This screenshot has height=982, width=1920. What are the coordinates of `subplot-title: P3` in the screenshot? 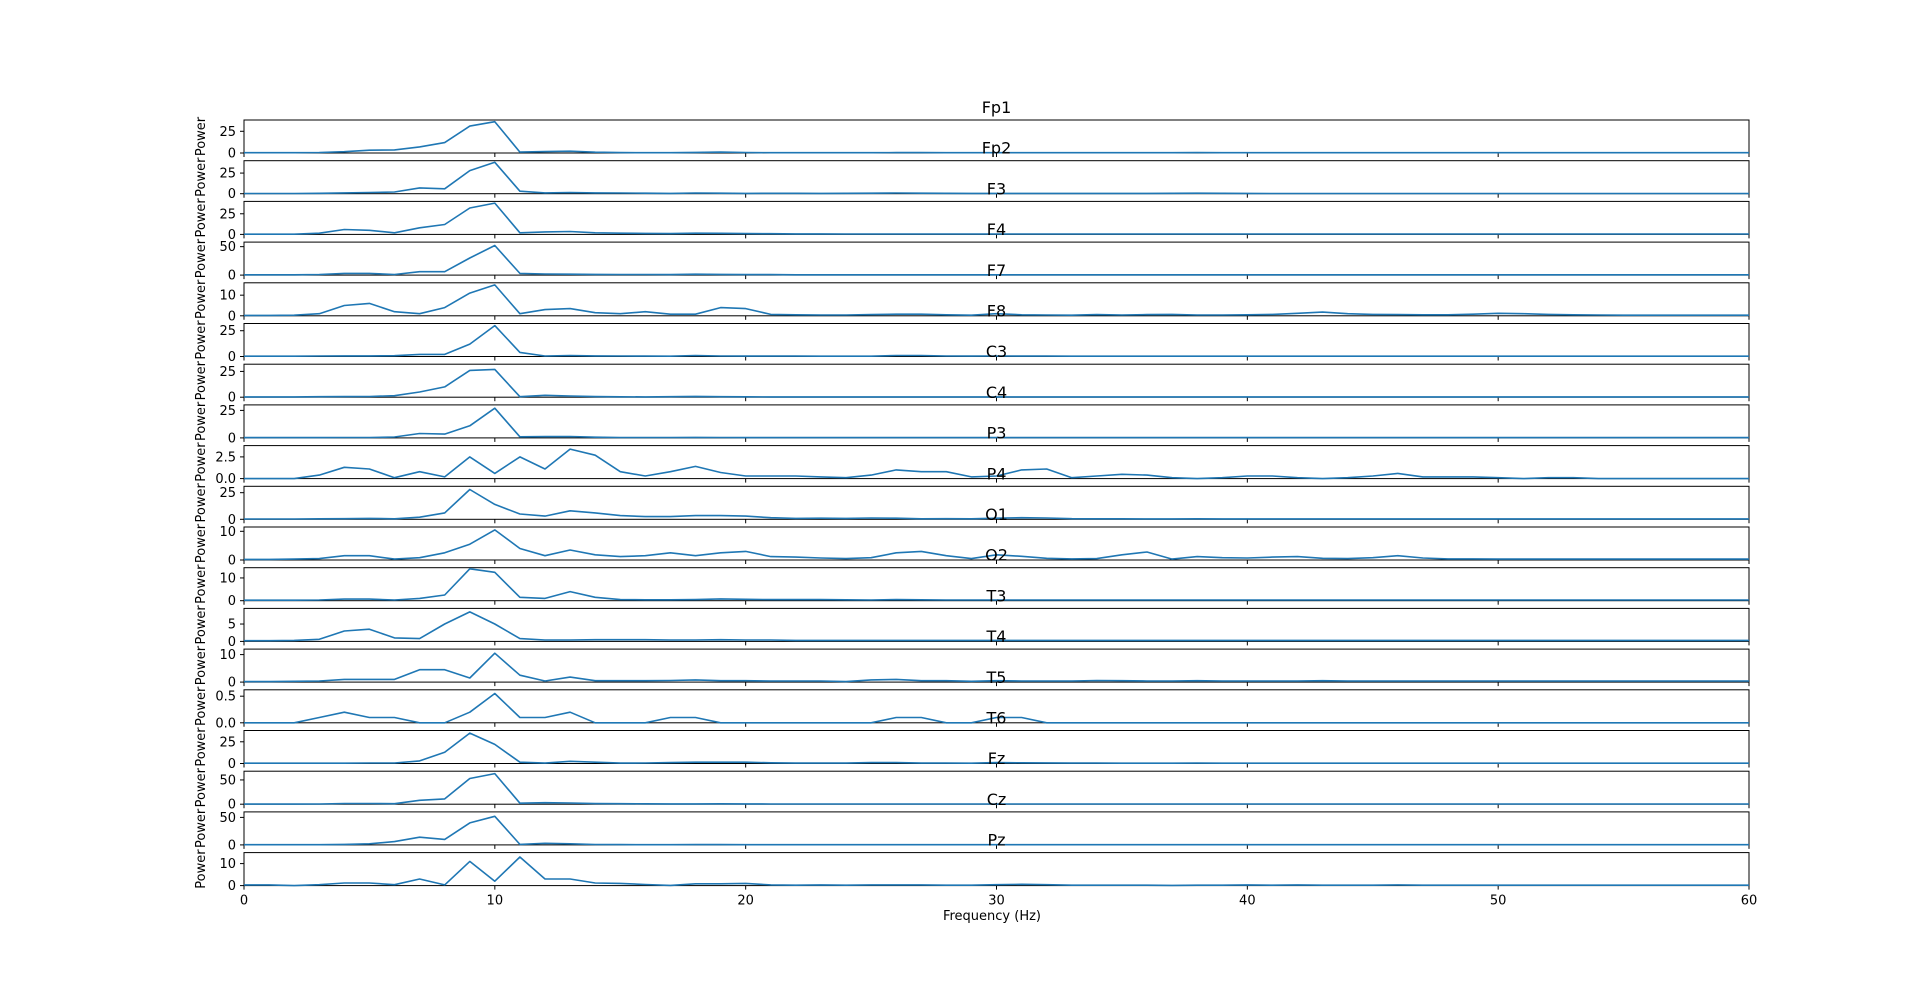 It's located at (997, 433).